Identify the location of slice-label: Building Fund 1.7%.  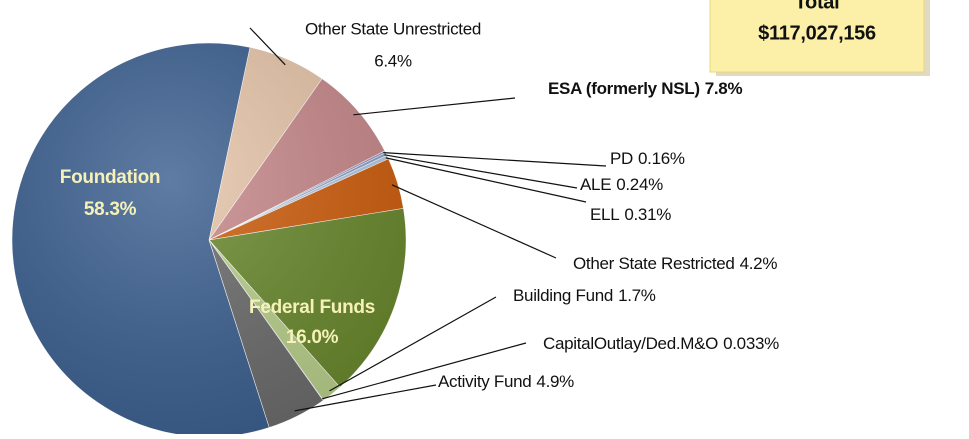
(584, 295).